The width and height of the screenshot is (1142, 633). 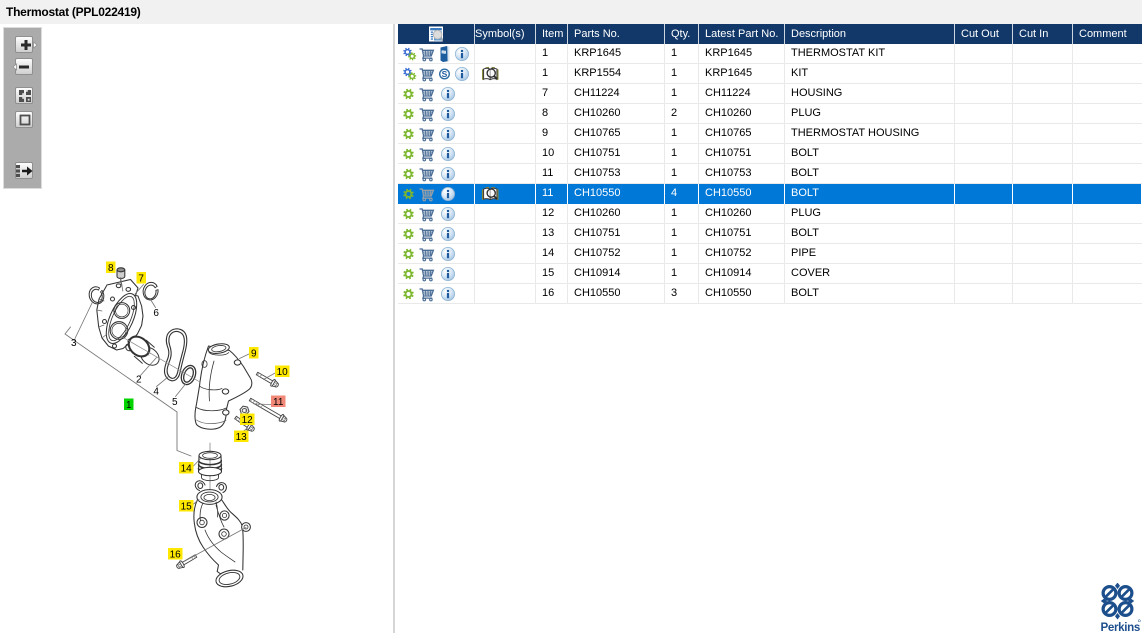 I want to click on svg-text: 2, so click(x=139, y=379).